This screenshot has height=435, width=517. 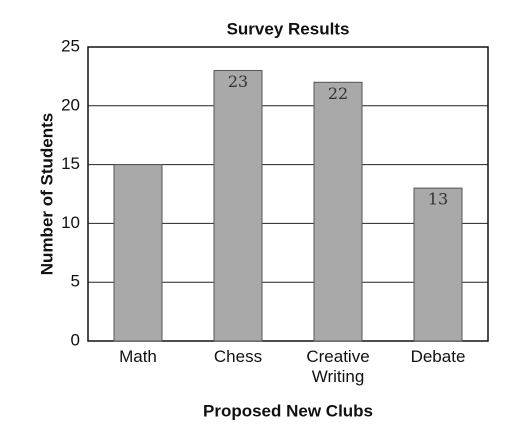 What do you see at coordinates (70, 45) in the screenshot?
I see `y-tick-label: 25` at bounding box center [70, 45].